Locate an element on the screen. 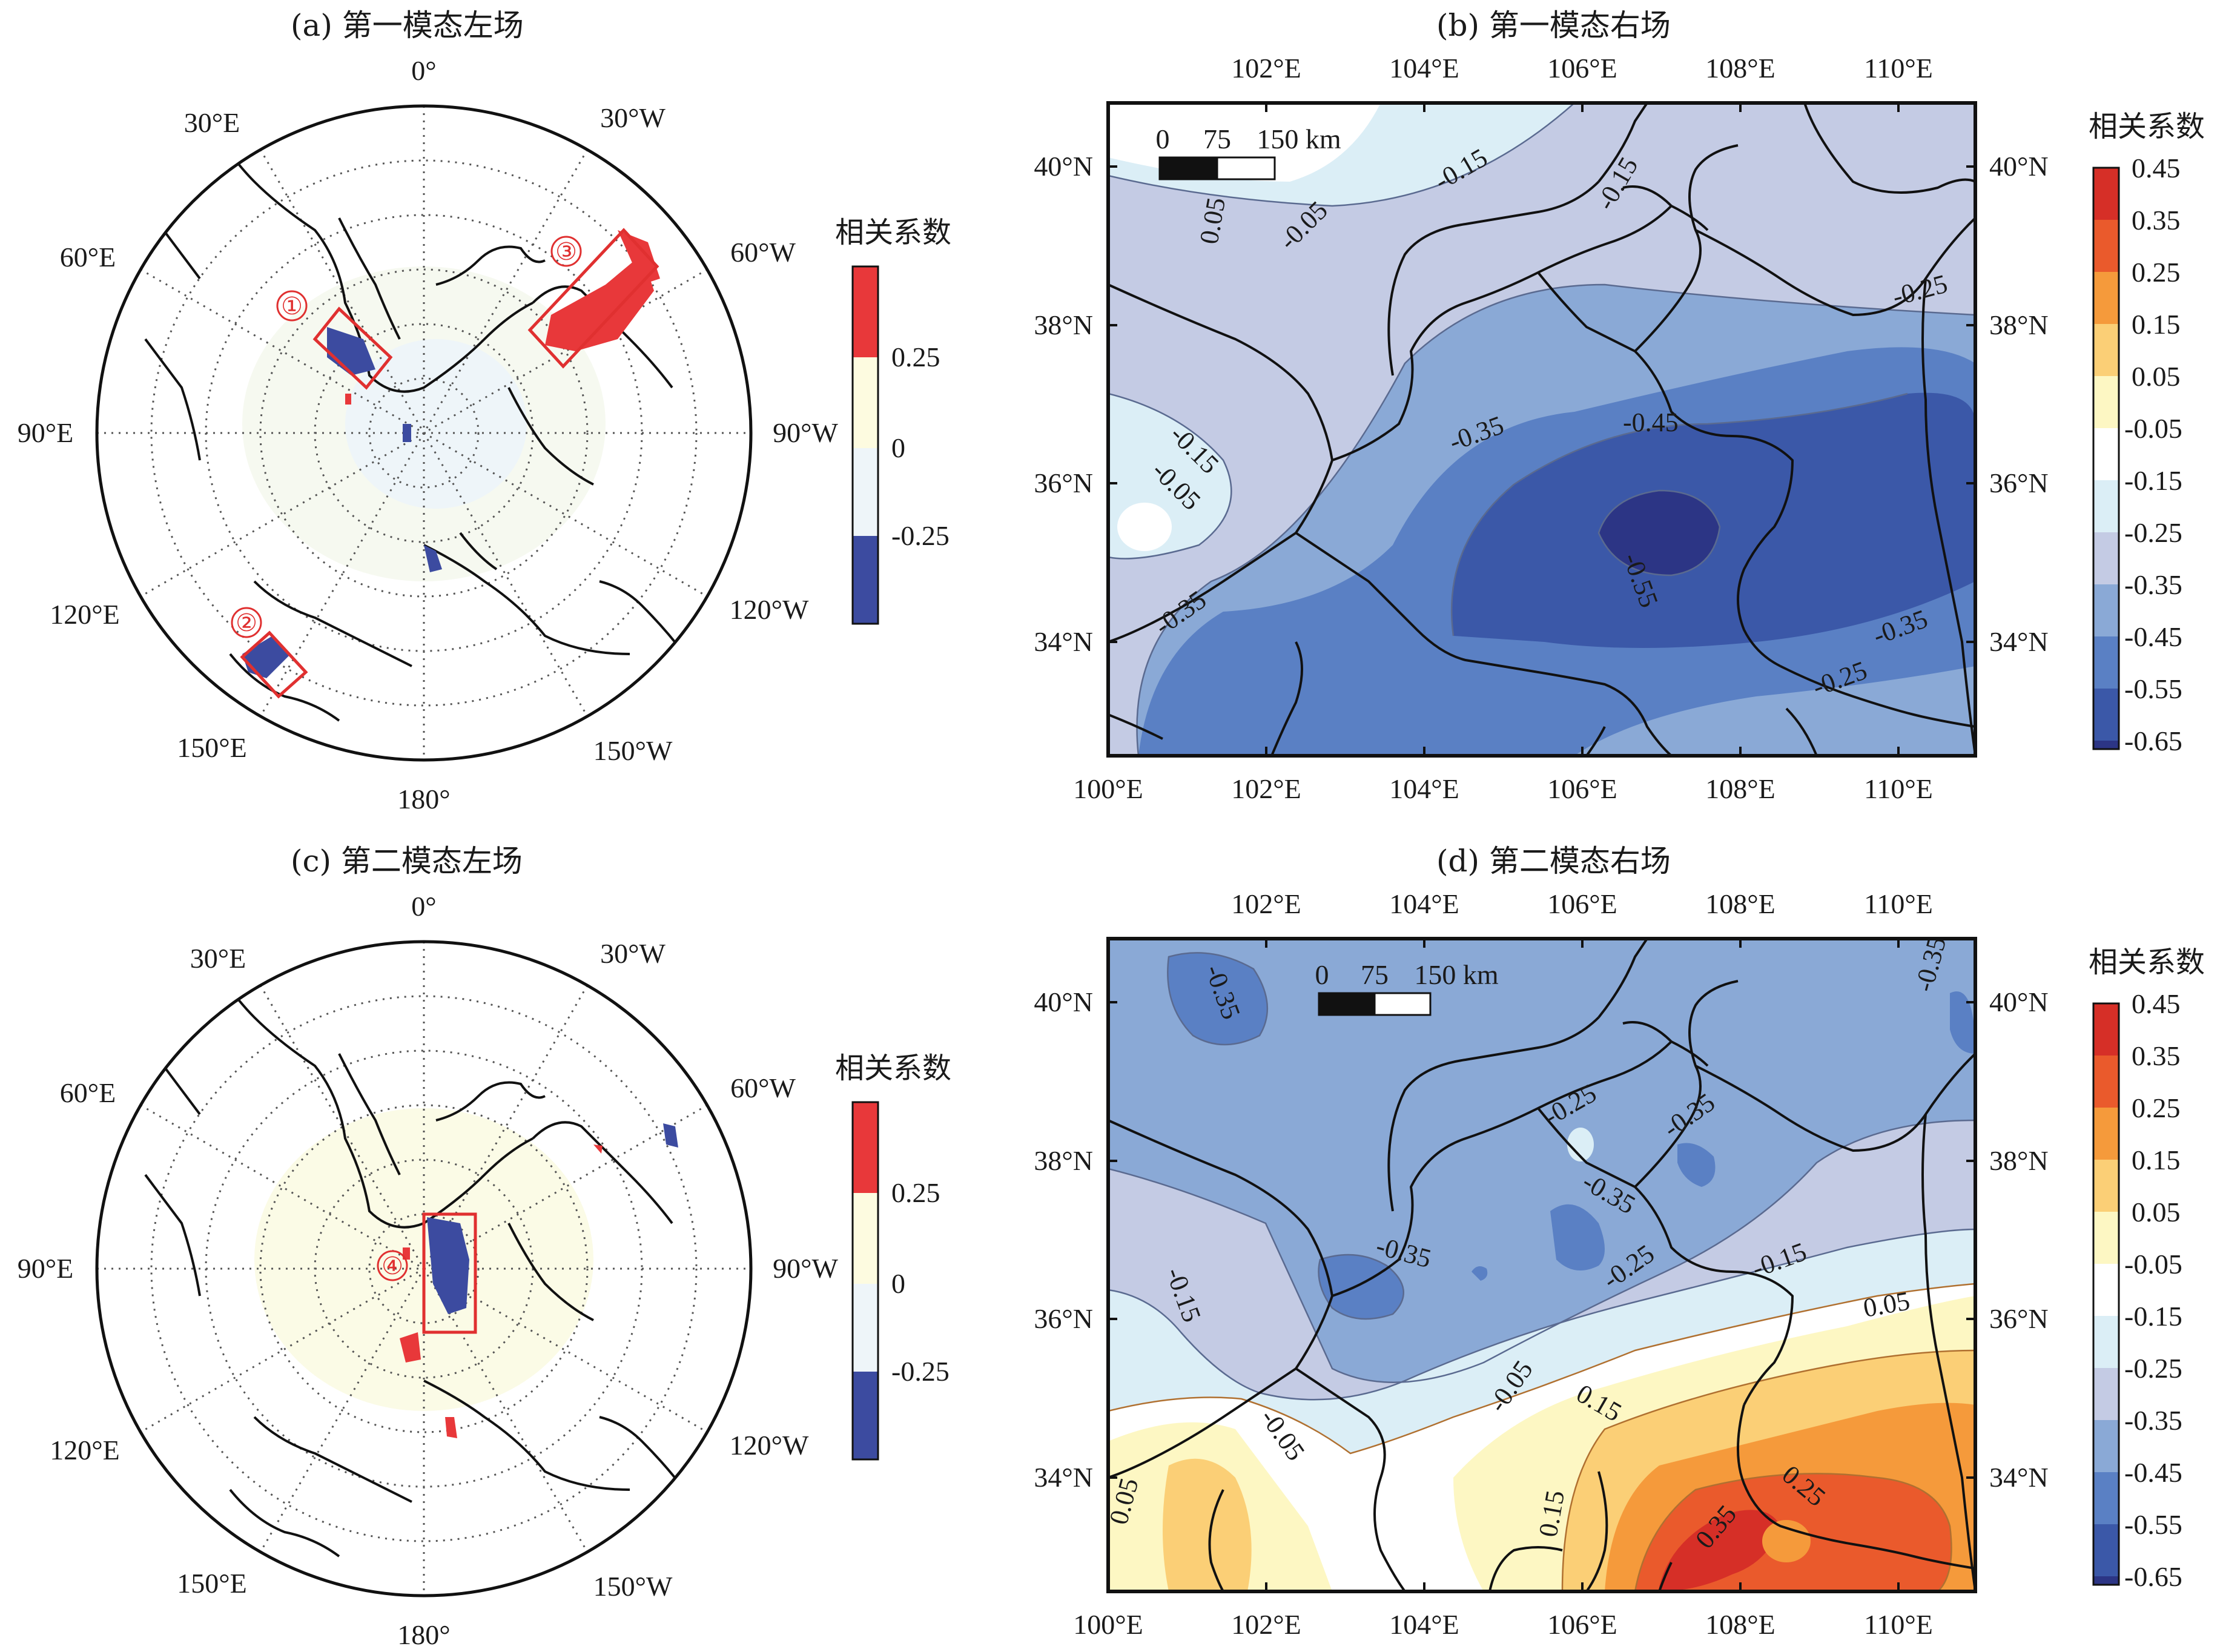 The image size is (2223, 1652). svg-text: 180° is located at coordinates (423, 1634).